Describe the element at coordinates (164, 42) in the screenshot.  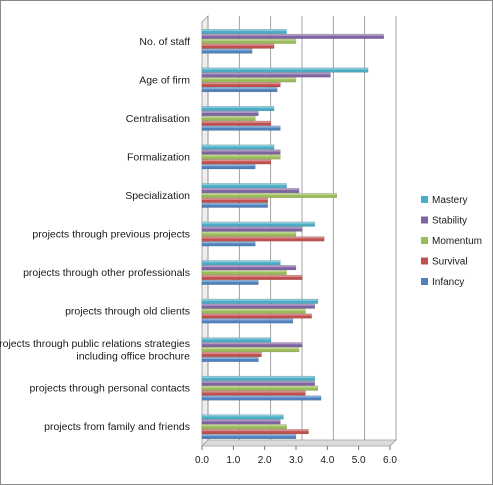
I see `category-label: No. of staff` at that location.